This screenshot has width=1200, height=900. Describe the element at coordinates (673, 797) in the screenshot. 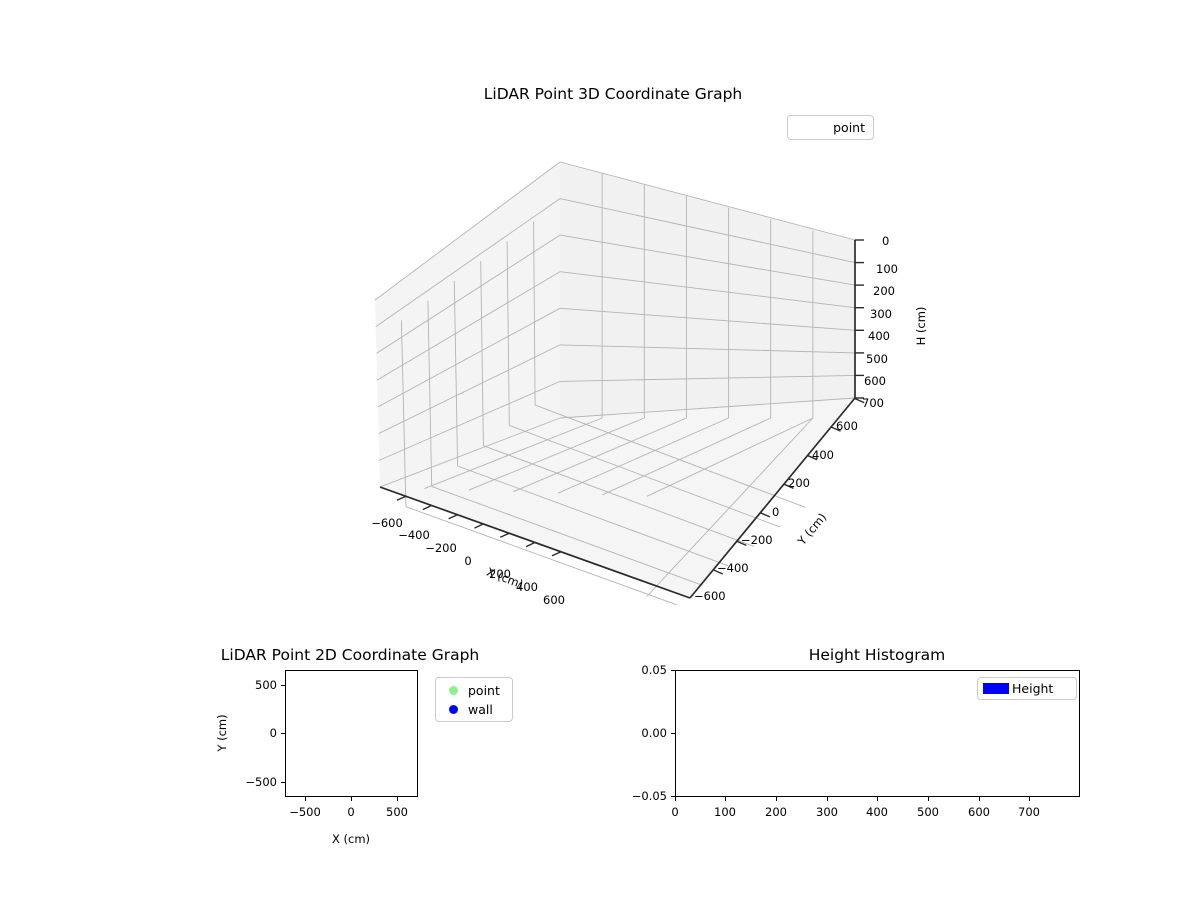

I see `histogram-ytickmark-lower` at that location.